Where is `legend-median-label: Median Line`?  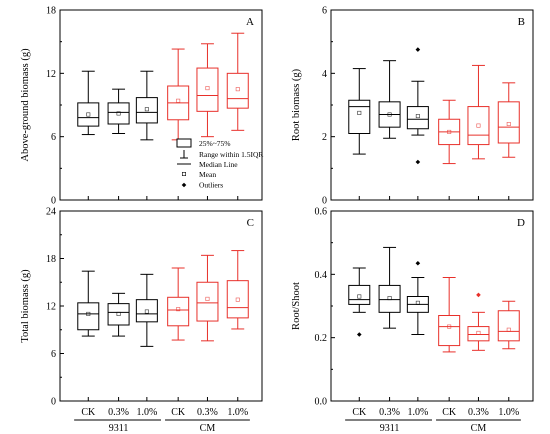 legend-median-label: Median Line is located at coordinates (218, 164).